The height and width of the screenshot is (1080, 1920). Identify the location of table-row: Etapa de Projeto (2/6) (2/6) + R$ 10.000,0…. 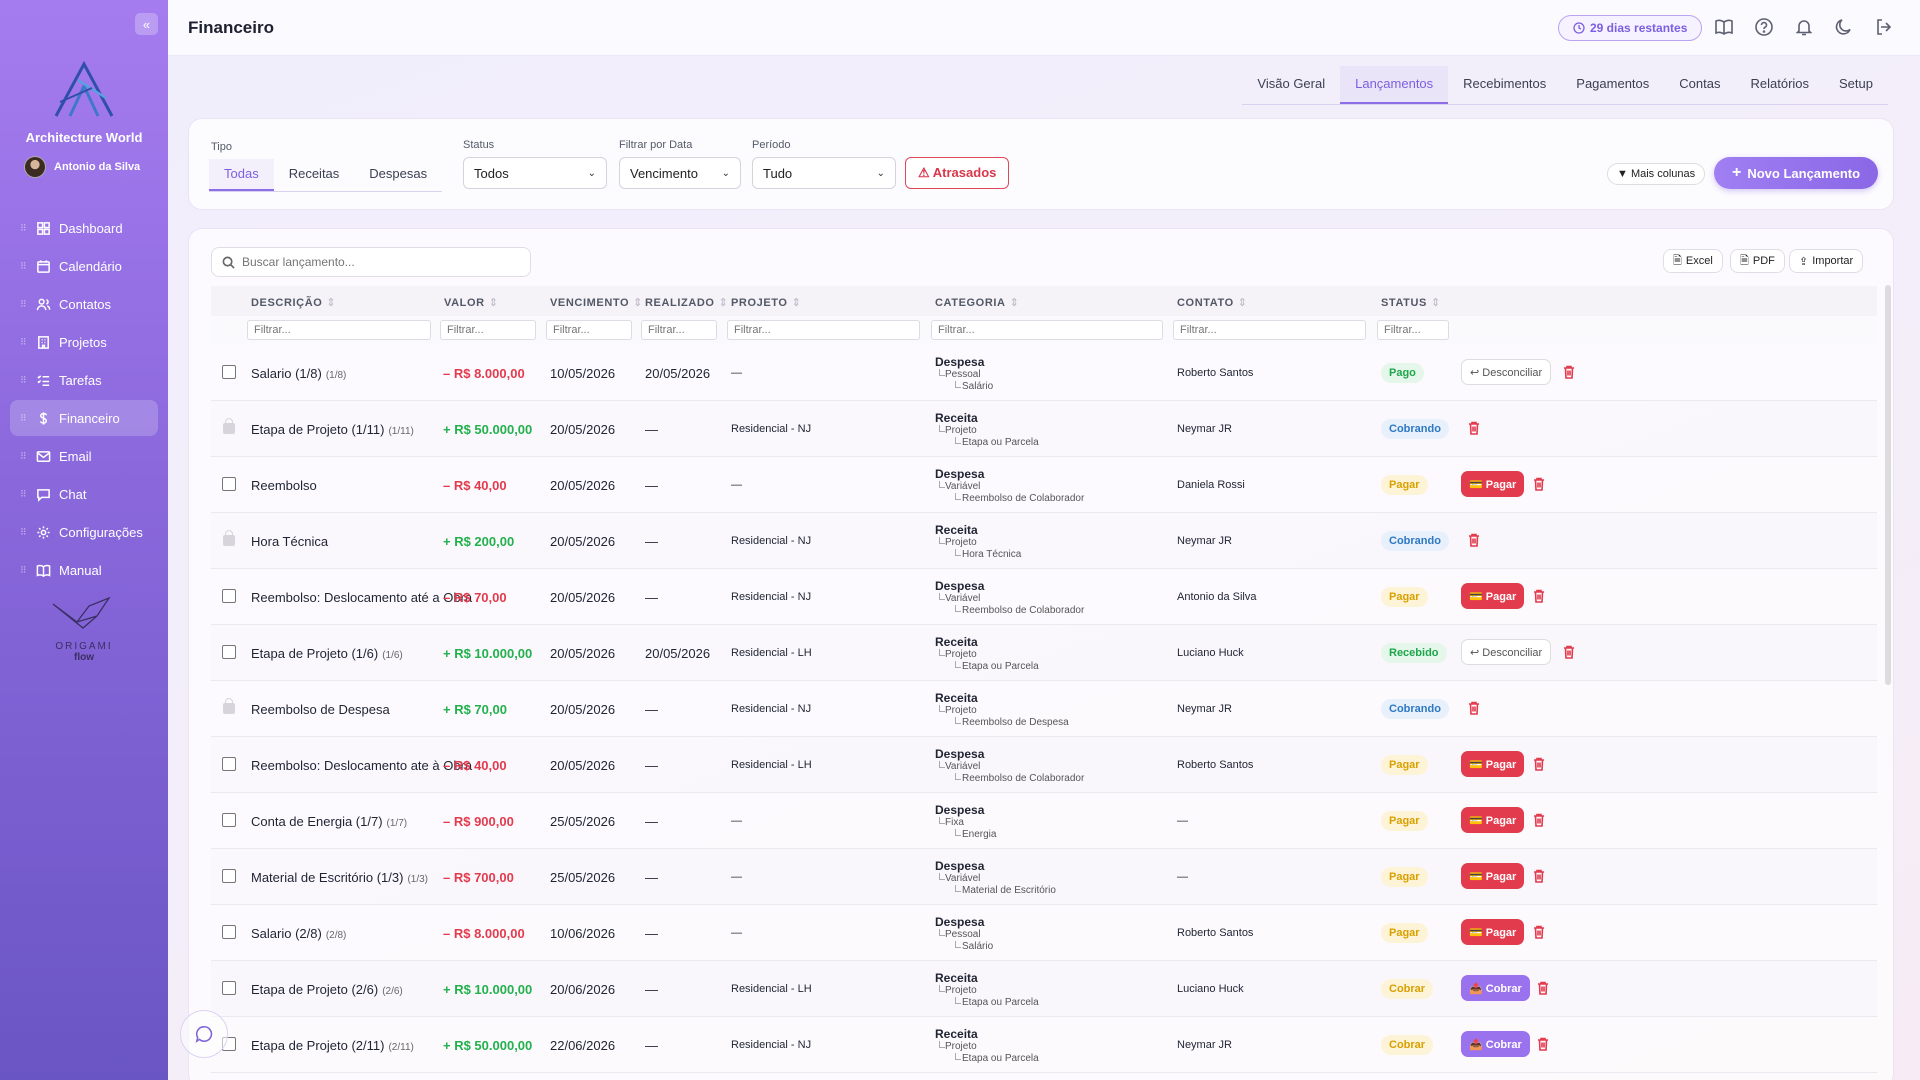
(1044, 989).